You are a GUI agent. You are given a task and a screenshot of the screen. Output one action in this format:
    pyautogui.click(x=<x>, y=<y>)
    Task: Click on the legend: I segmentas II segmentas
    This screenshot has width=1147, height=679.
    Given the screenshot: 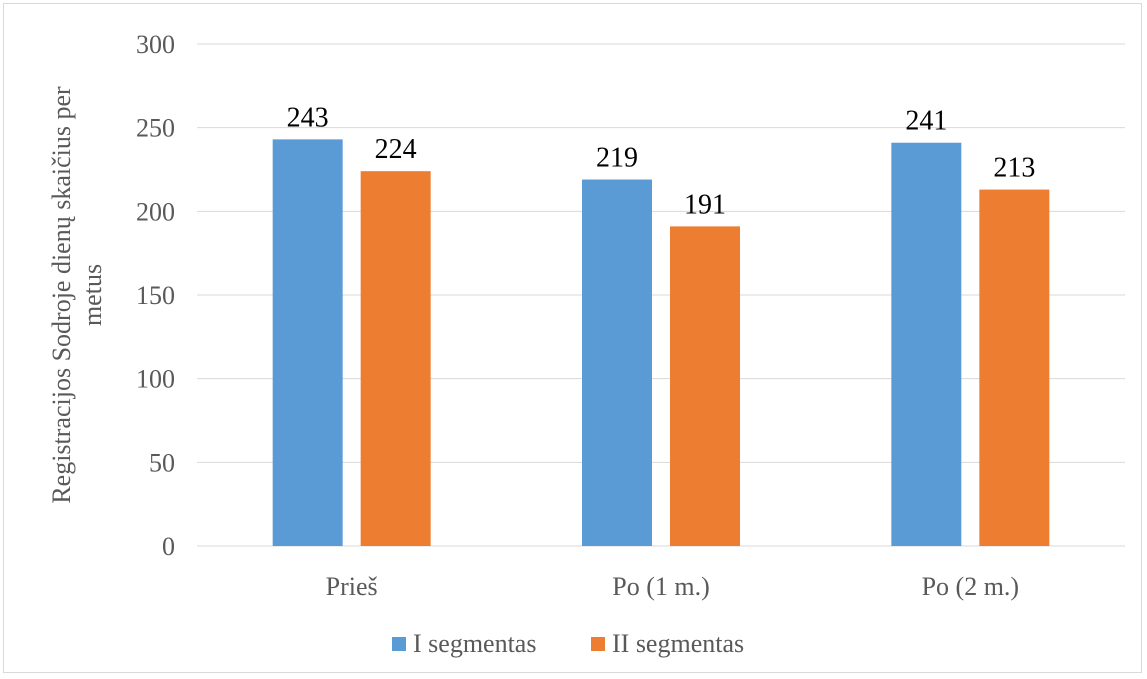 What is the action you would take?
    pyautogui.click(x=568, y=643)
    